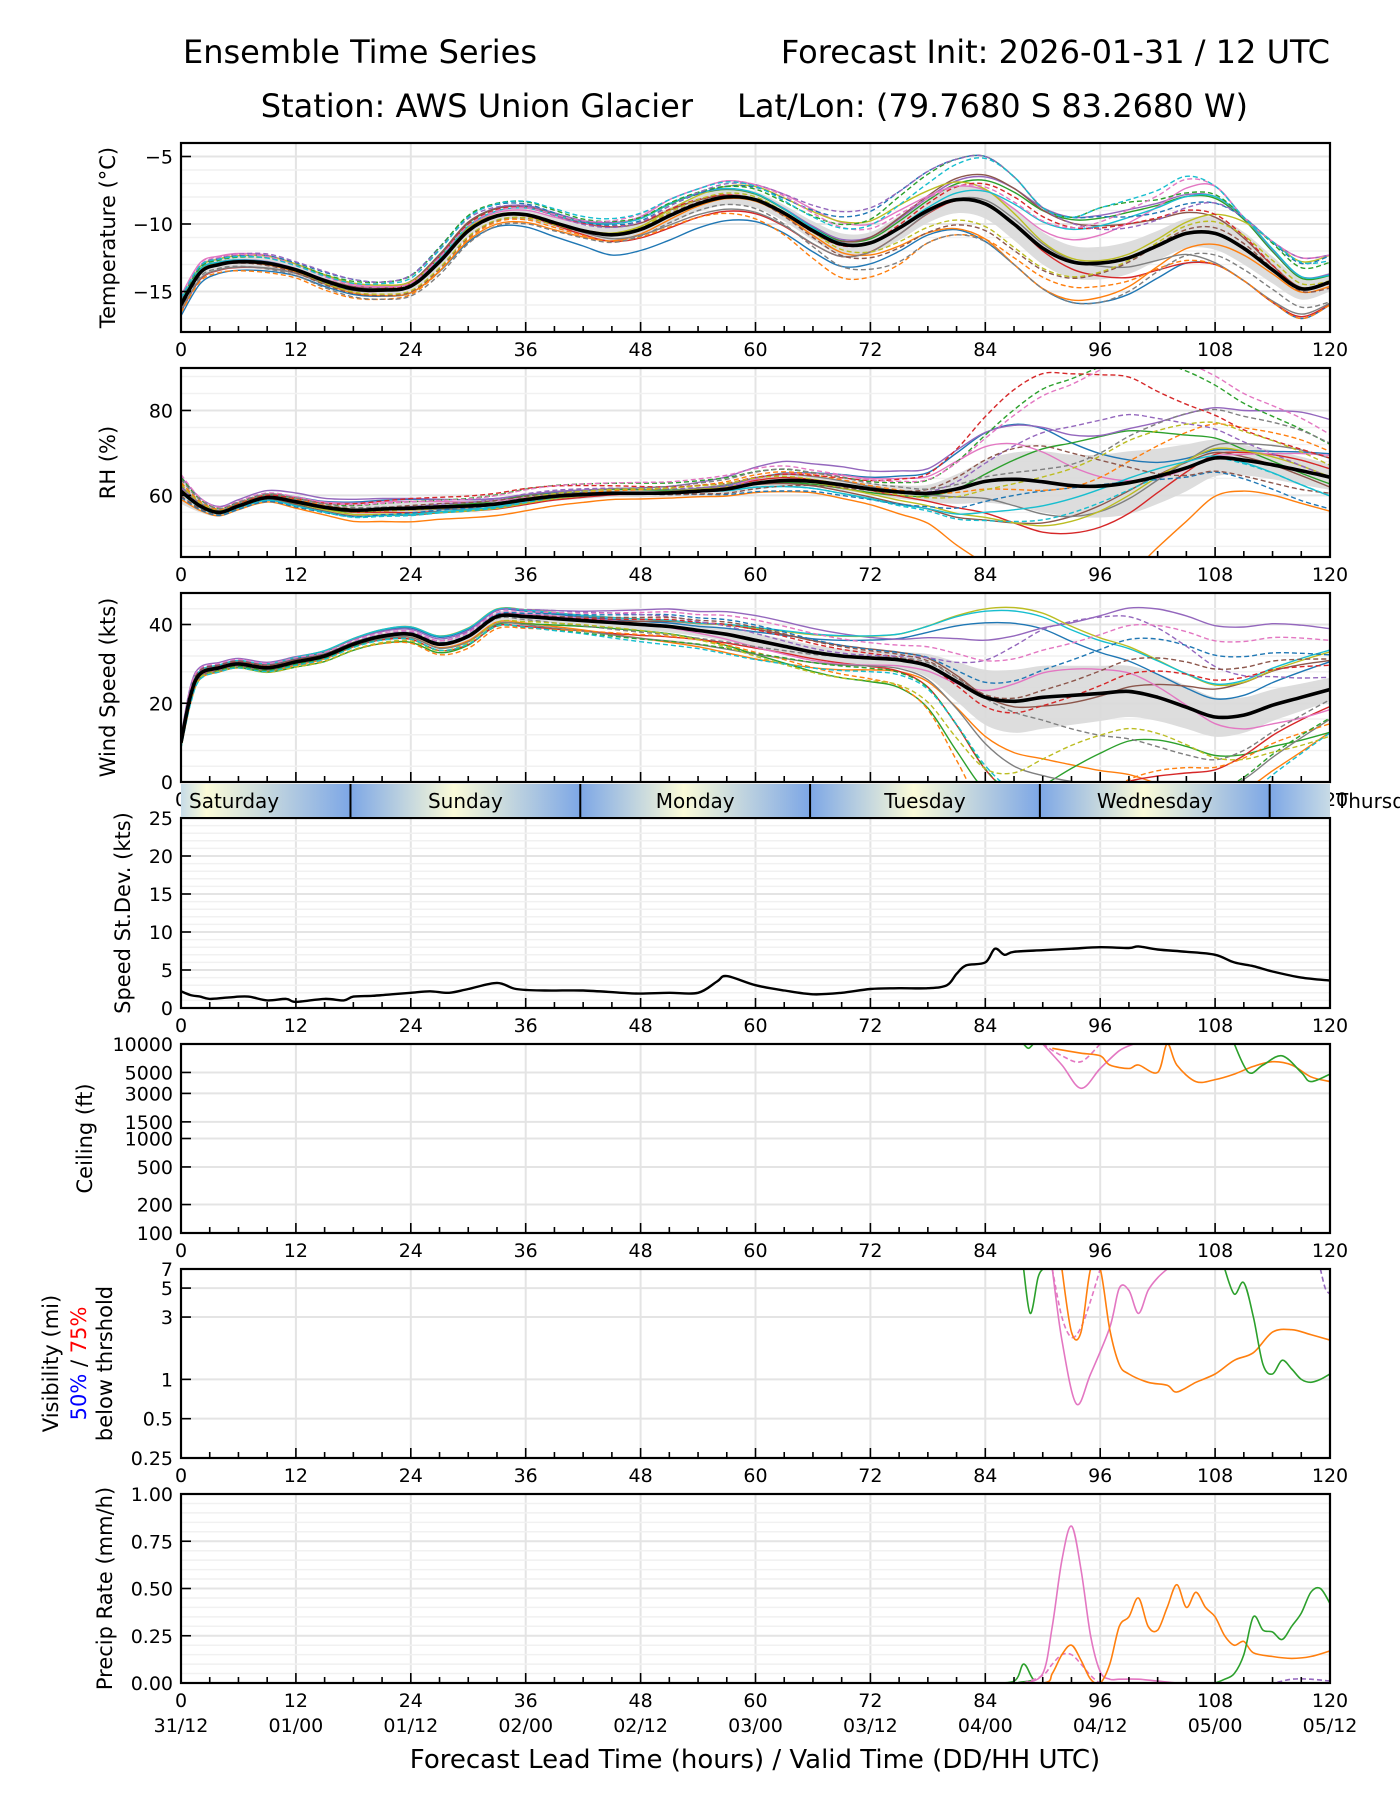 The height and width of the screenshot is (1800, 1400). What do you see at coordinates (1055, 52) in the screenshot?
I see `forecast-init: Forecast Init: 2026-01-31 / 12 UTC` at bounding box center [1055, 52].